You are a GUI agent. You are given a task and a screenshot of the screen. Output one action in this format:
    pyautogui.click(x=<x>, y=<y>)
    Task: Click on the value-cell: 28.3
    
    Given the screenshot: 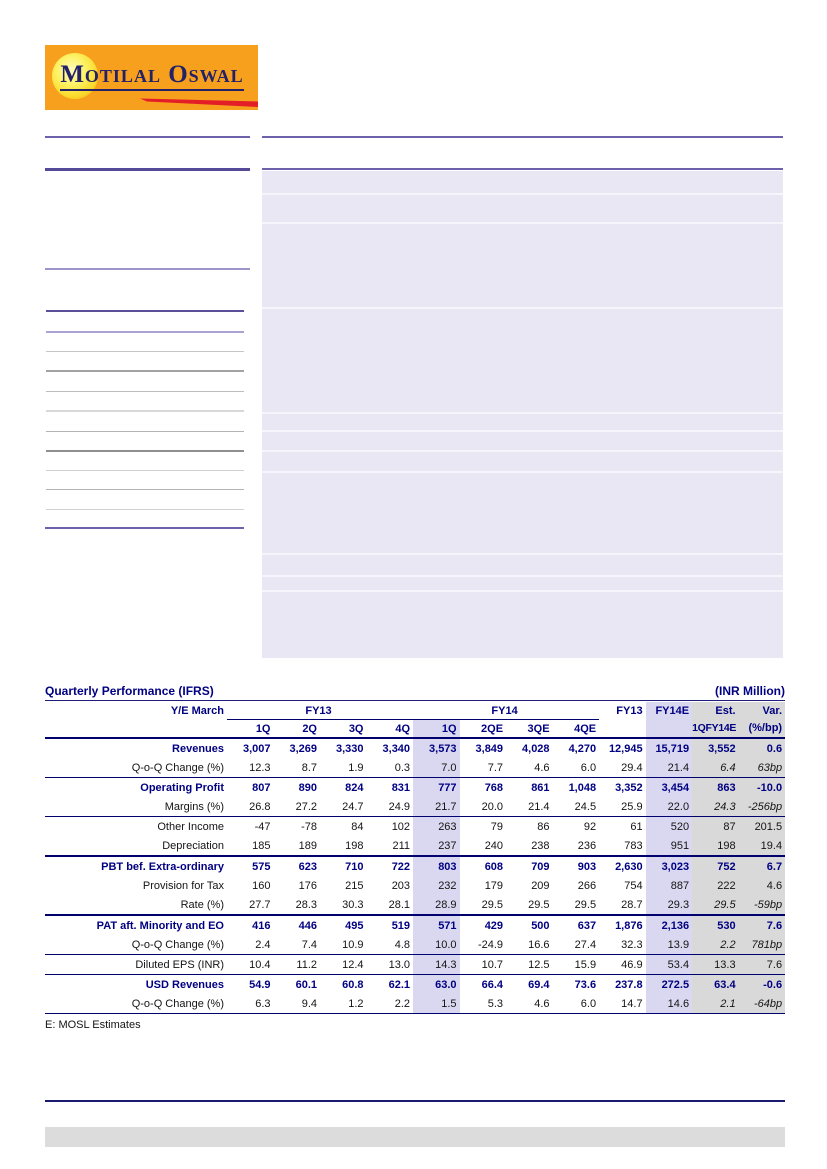 What is the action you would take?
    pyautogui.click(x=296, y=905)
    